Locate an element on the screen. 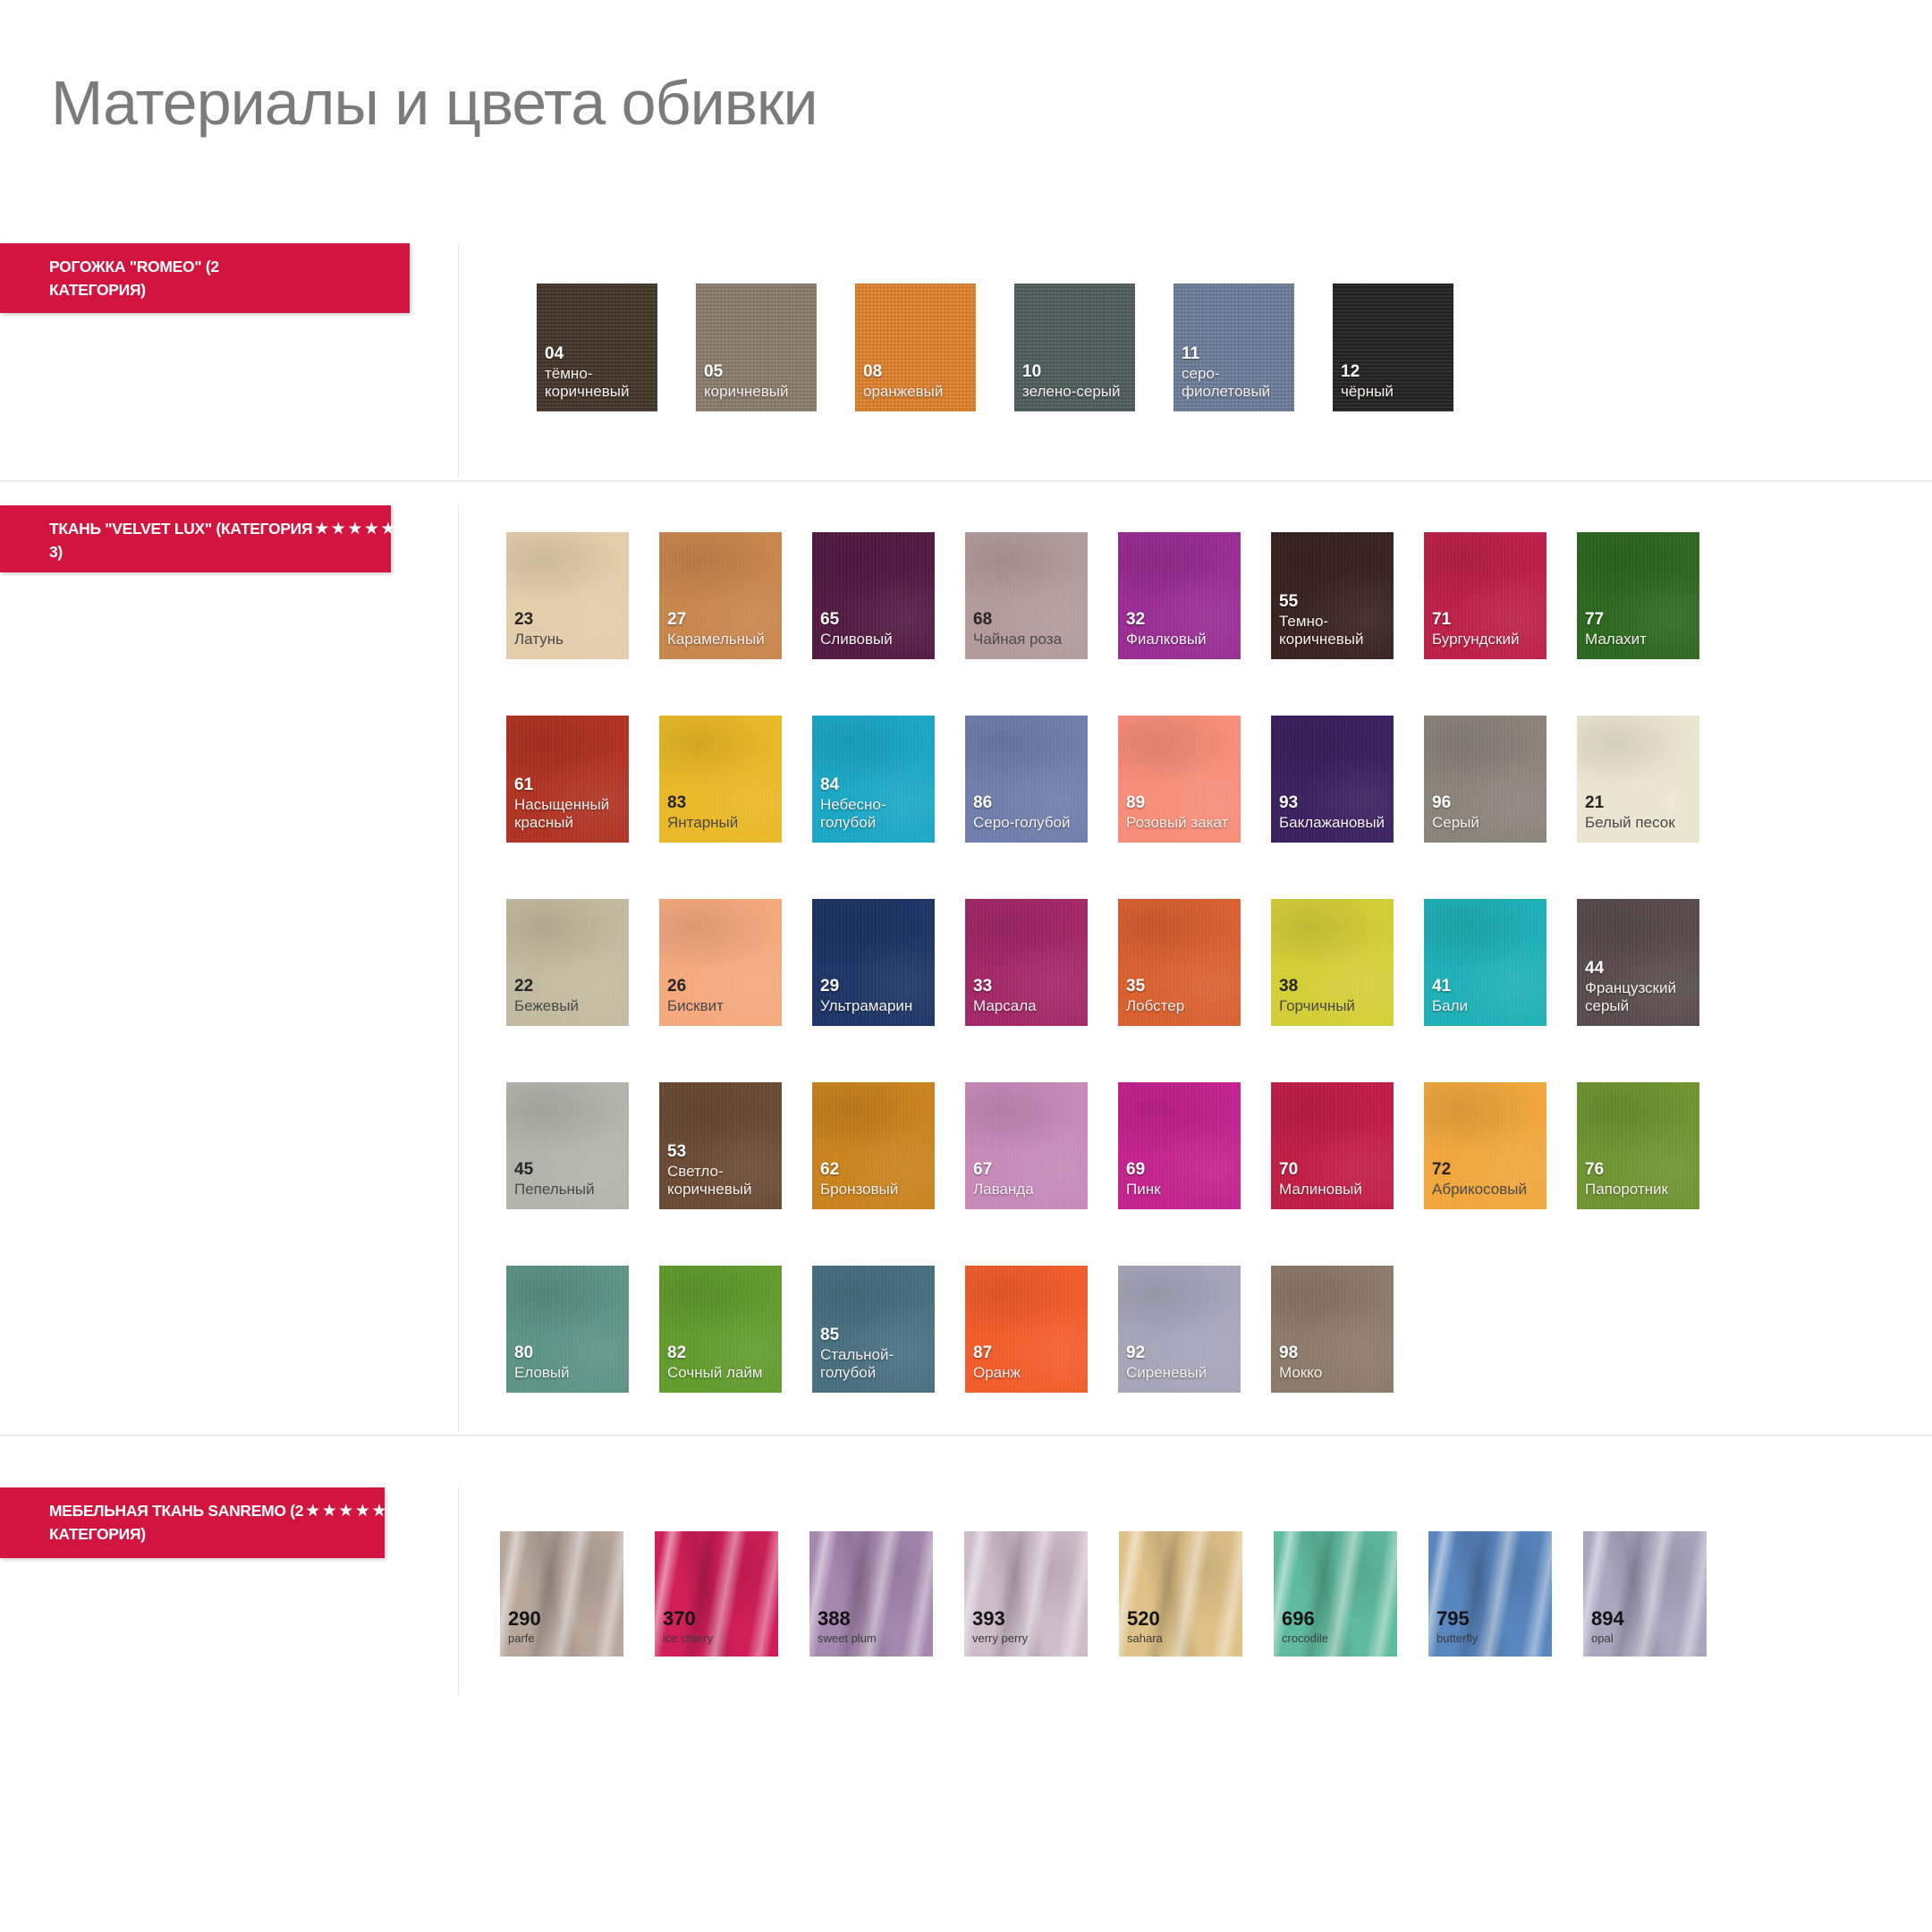 Image resolution: width=1932 pixels, height=1932 pixels. swatch-label: 388 sweet plum is located at coordinates (871, 1631).